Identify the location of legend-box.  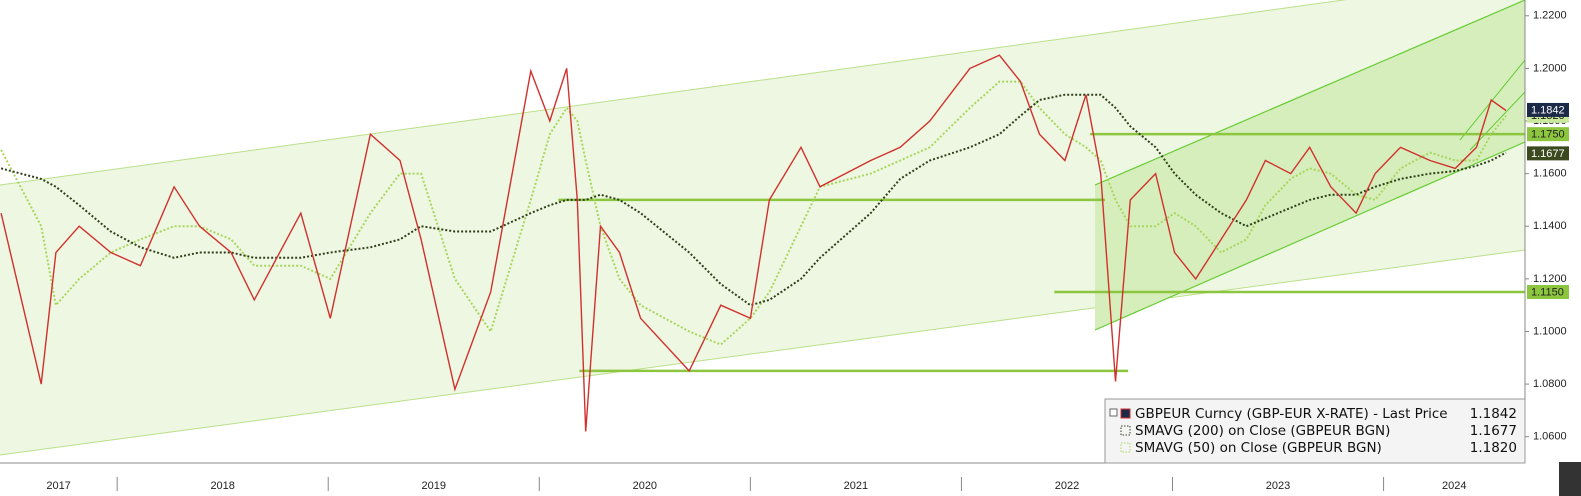
(1315, 431).